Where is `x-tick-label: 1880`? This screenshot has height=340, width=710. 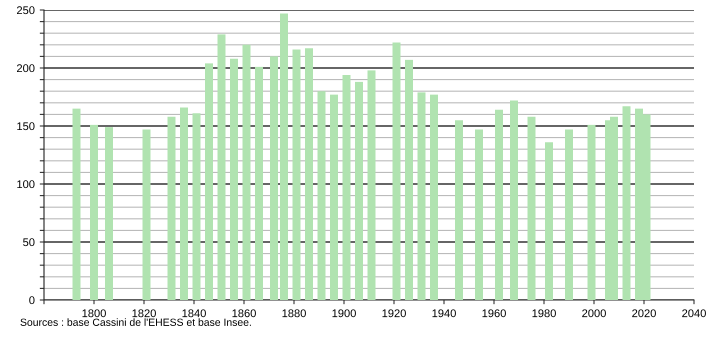 x-tick-label: 1880 is located at coordinates (294, 313).